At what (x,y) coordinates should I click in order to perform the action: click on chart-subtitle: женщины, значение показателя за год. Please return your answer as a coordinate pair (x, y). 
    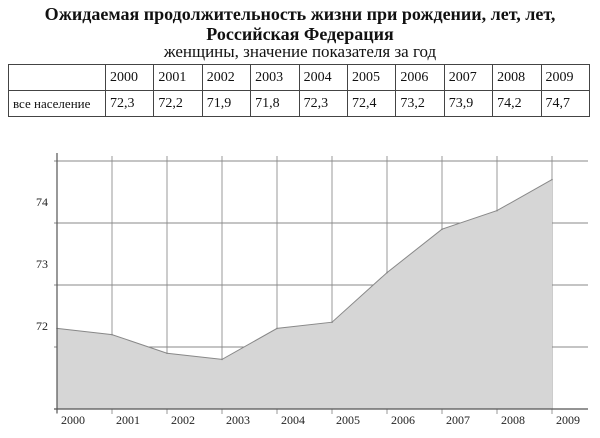
    Looking at the image, I should click on (300, 51).